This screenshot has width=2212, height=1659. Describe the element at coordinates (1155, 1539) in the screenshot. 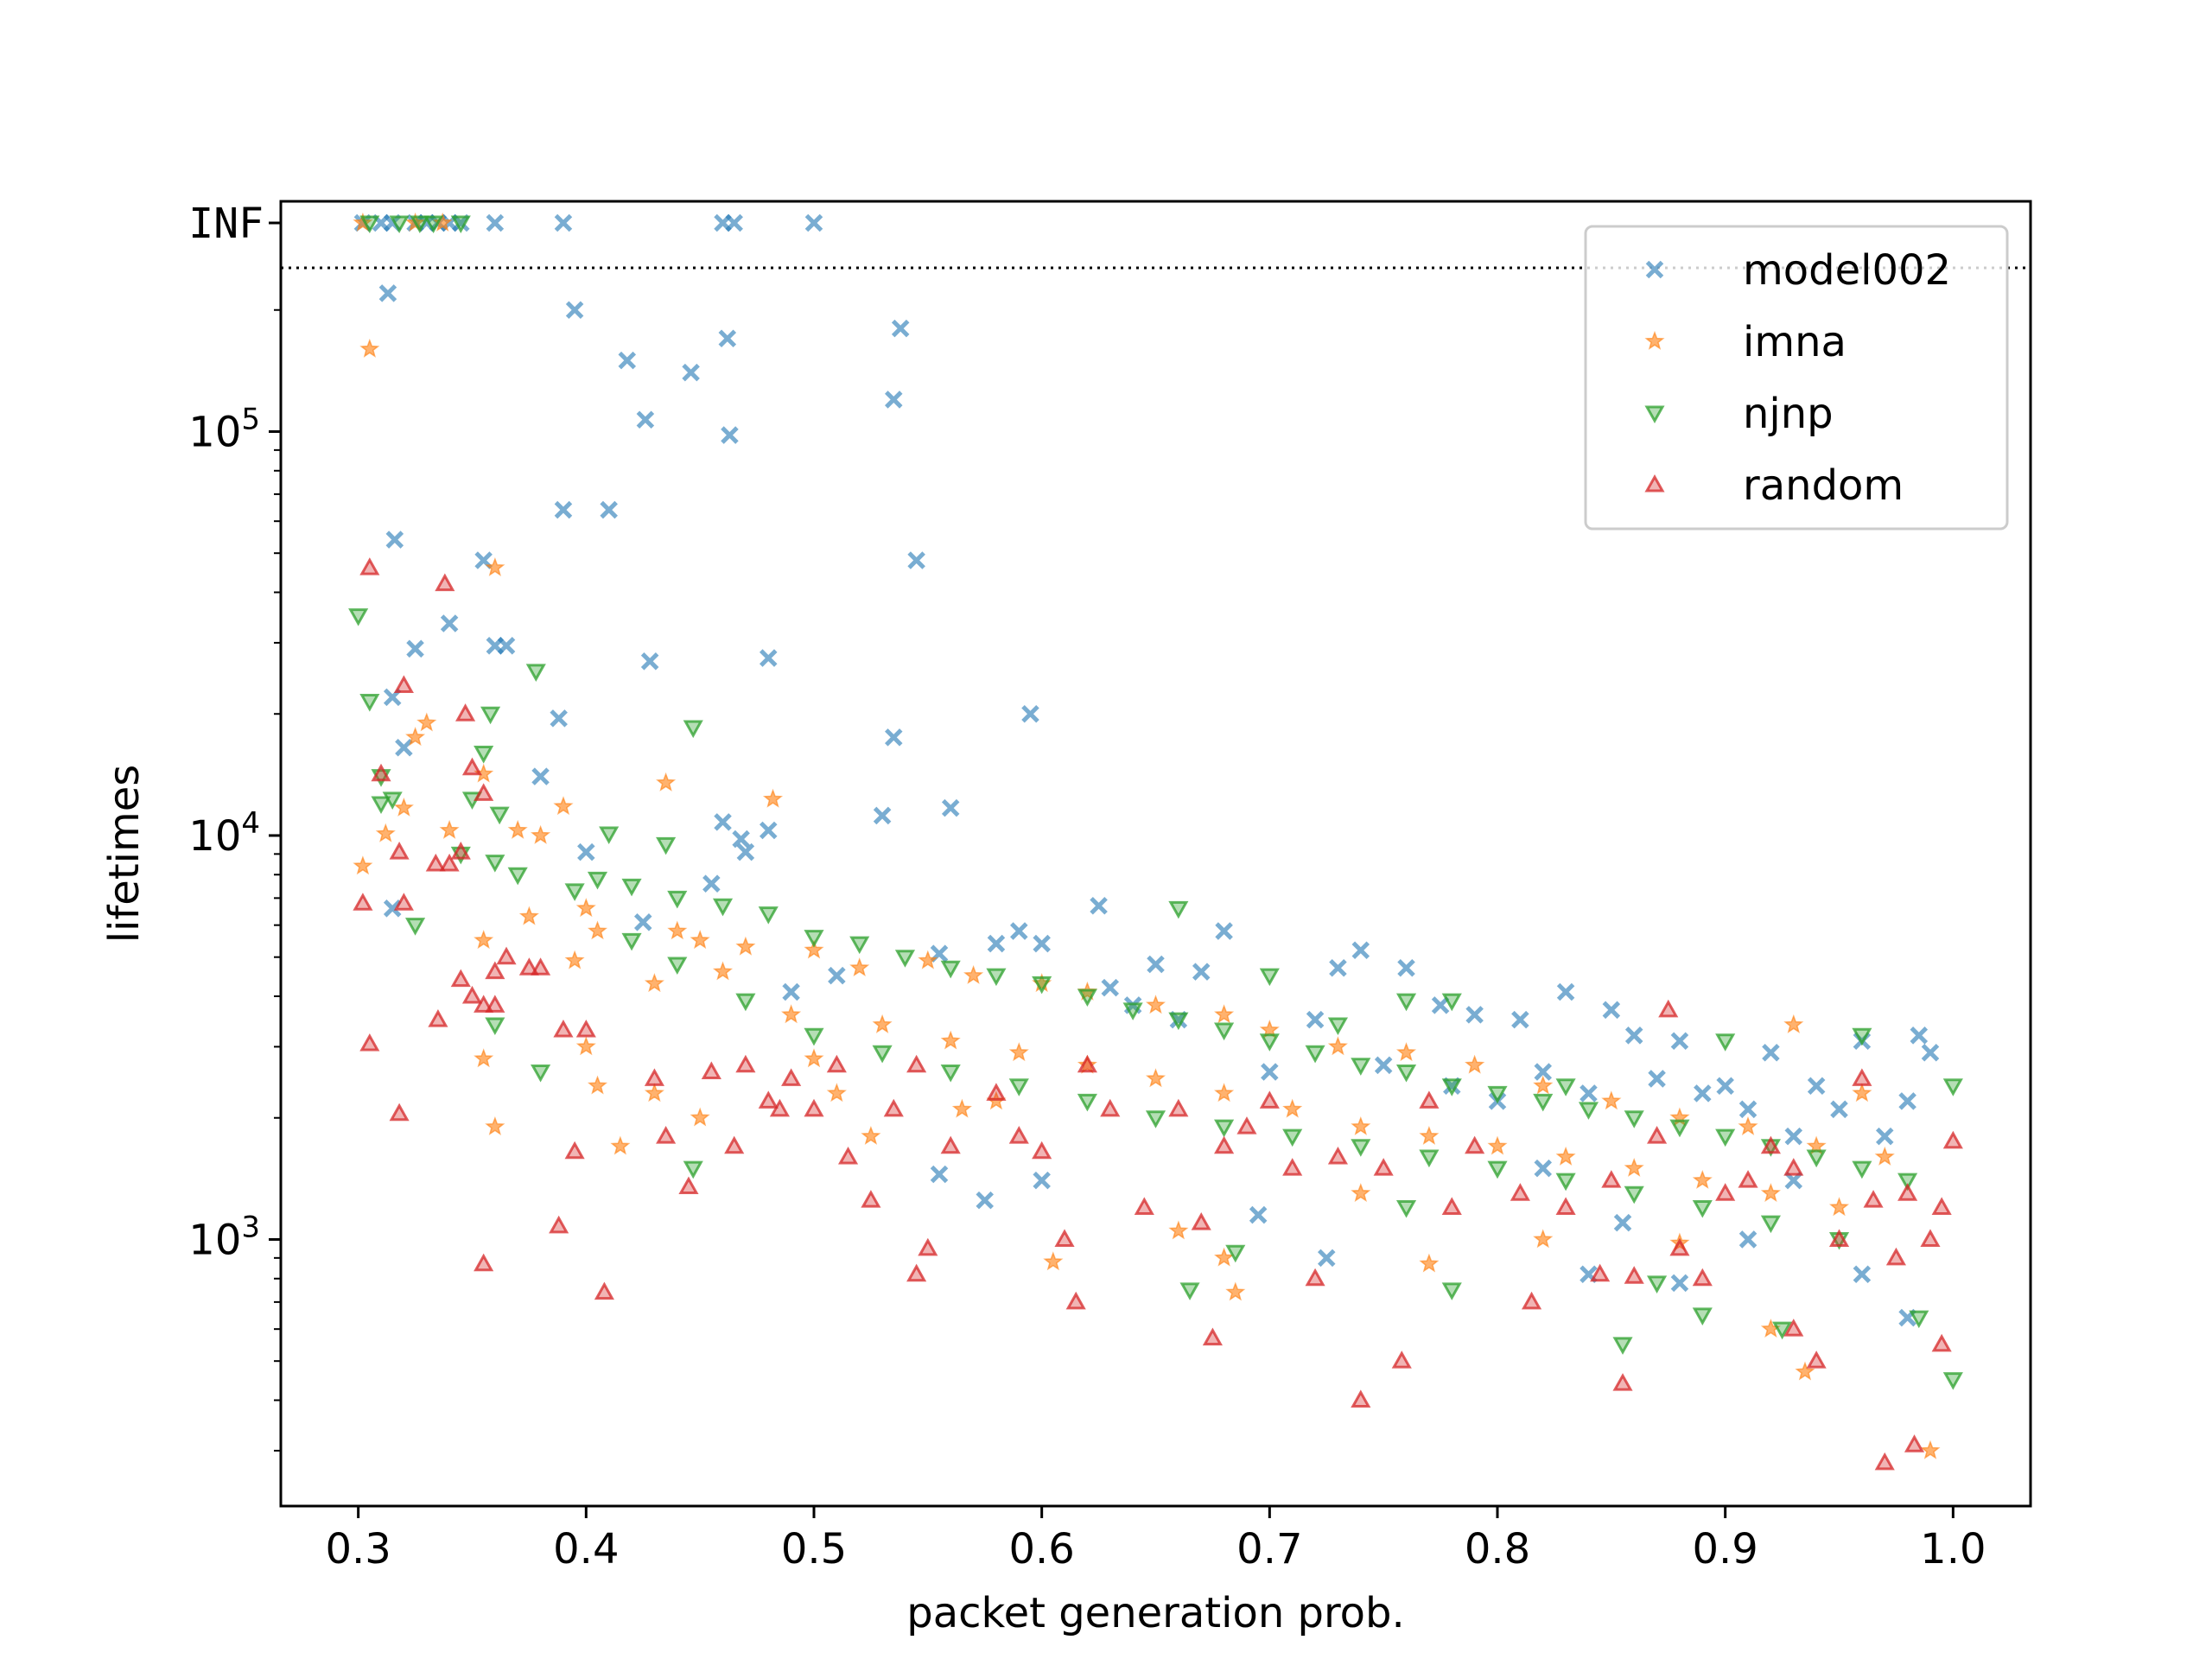

I see `x-axis: 0.3 0.4 0.5 0.6 0.7 0.8 0.9 1.0` at that location.